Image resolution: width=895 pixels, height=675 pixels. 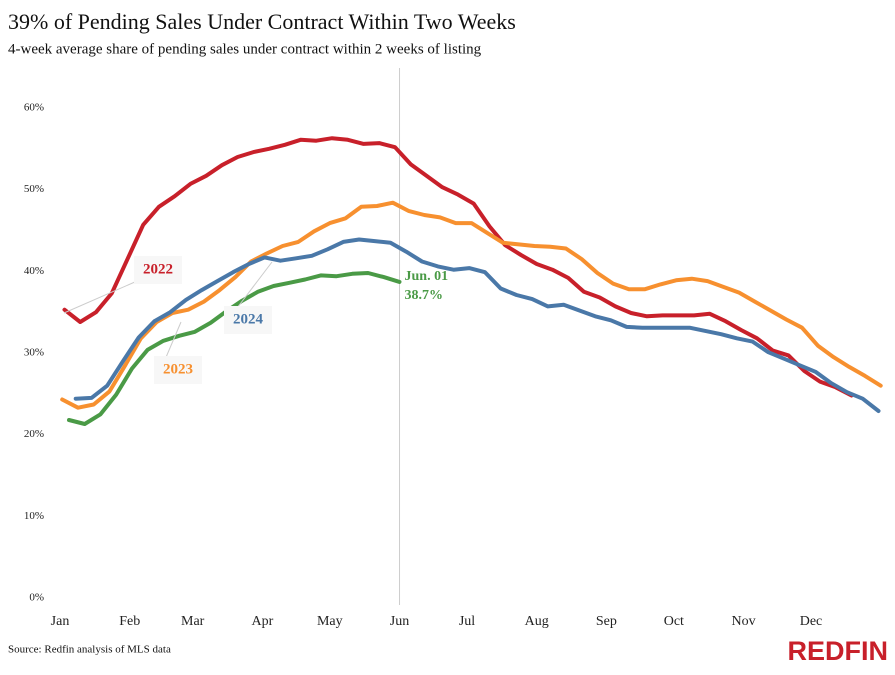 What do you see at coordinates (34, 353) in the screenshot?
I see `y-tick-label: 30%` at bounding box center [34, 353].